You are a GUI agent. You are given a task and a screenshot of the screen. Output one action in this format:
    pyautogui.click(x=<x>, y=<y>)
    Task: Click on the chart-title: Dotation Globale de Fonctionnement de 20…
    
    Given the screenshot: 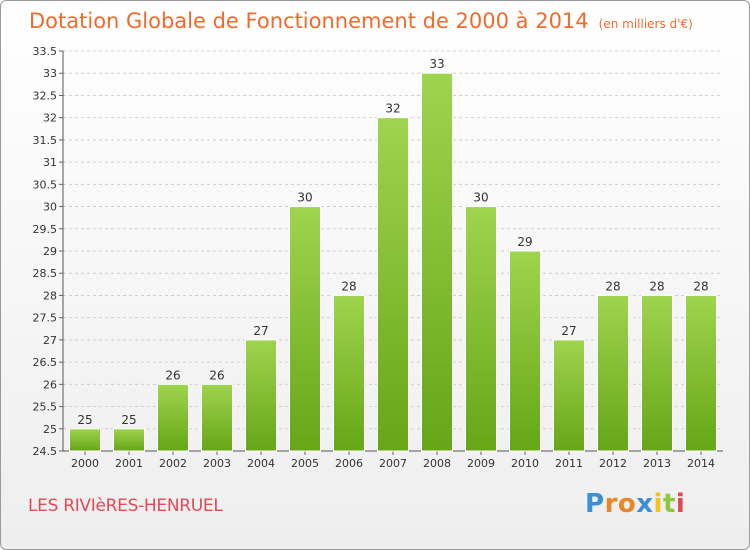 What is the action you would take?
    pyautogui.click(x=361, y=21)
    